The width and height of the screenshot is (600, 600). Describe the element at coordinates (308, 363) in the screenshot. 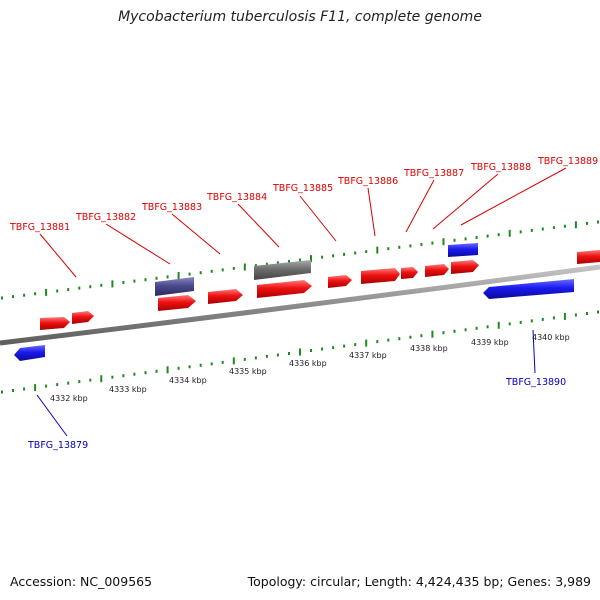

I see `kbp-label: 4336 kbp` at that location.